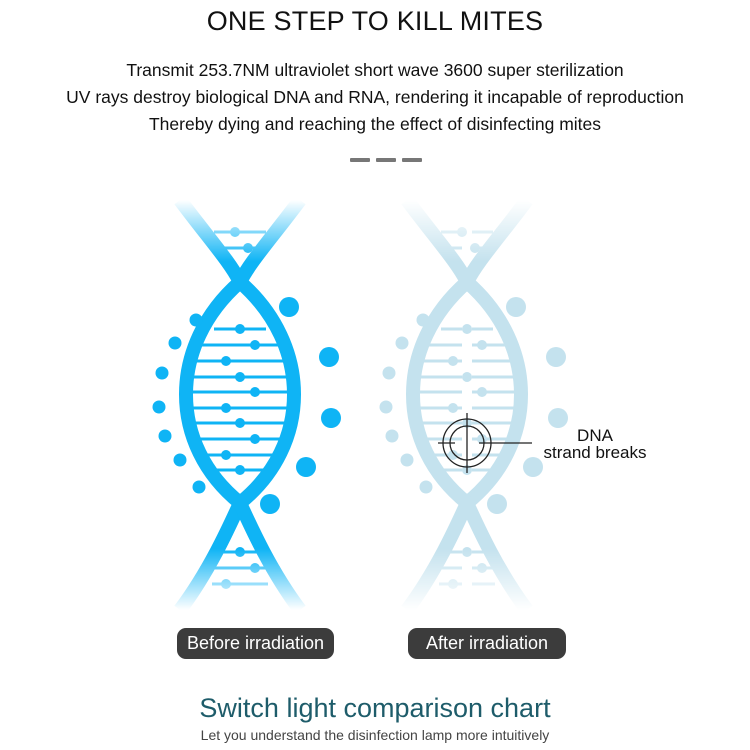 The height and width of the screenshot is (750, 750). What do you see at coordinates (487, 643) in the screenshot?
I see `after-irradiation-label: After irradiation` at bounding box center [487, 643].